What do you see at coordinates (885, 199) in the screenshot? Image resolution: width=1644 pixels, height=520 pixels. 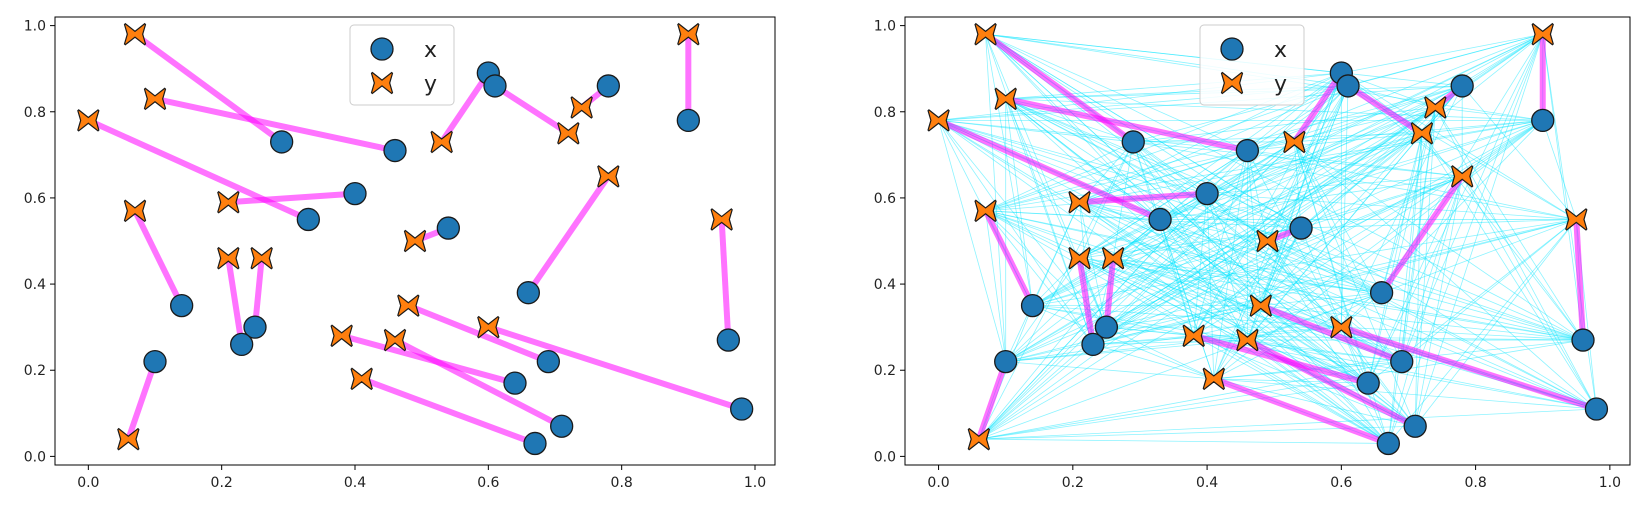 I see `y-tick-label: 0.6` at bounding box center [885, 199].